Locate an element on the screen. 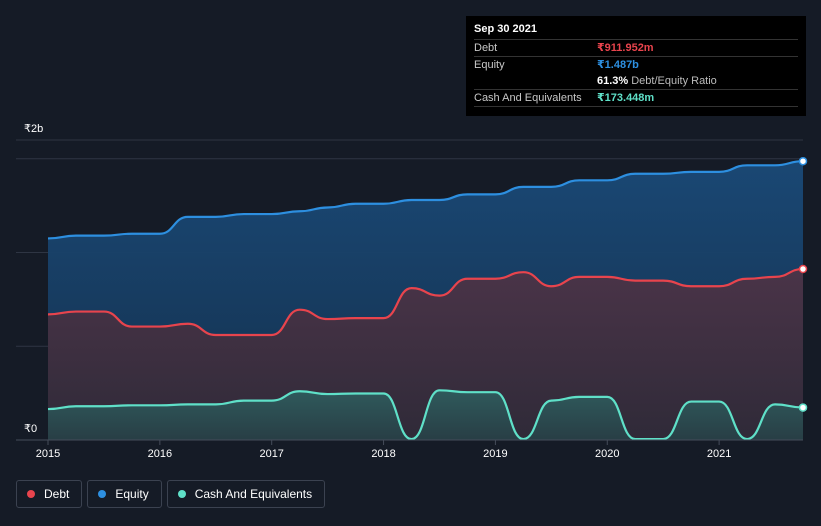 The height and width of the screenshot is (526, 821). y-tick-label: ₹2b is located at coordinates (33, 129).